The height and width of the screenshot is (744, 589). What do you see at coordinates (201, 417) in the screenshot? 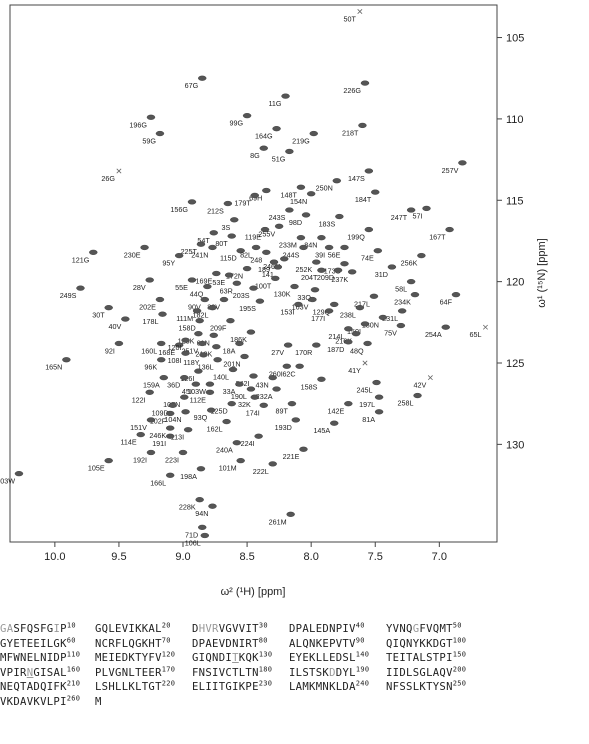
I see `peak-label: 93Q` at bounding box center [201, 417].